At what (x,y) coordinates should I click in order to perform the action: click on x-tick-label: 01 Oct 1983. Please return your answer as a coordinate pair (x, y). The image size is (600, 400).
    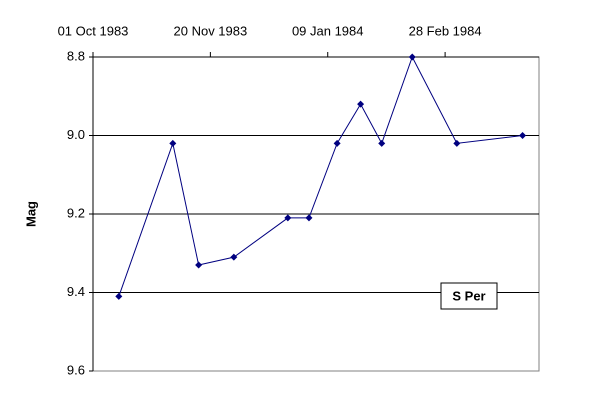
    Looking at the image, I should click on (93, 30).